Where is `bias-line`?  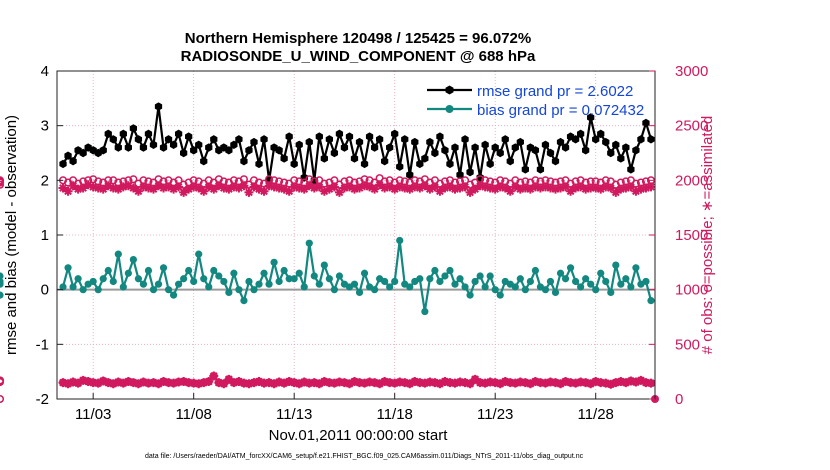 bias-line is located at coordinates (357, 276).